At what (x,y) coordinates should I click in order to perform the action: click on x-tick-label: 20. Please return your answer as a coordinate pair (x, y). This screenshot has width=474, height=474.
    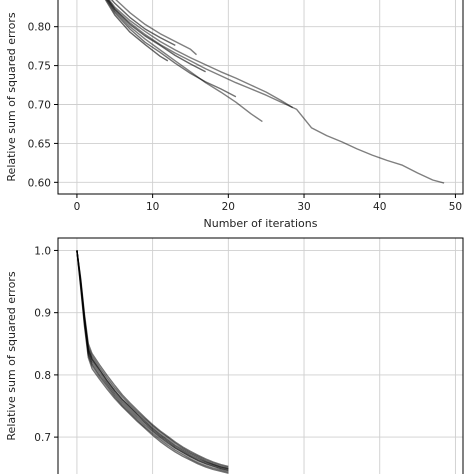
    Looking at the image, I should click on (228, 207).